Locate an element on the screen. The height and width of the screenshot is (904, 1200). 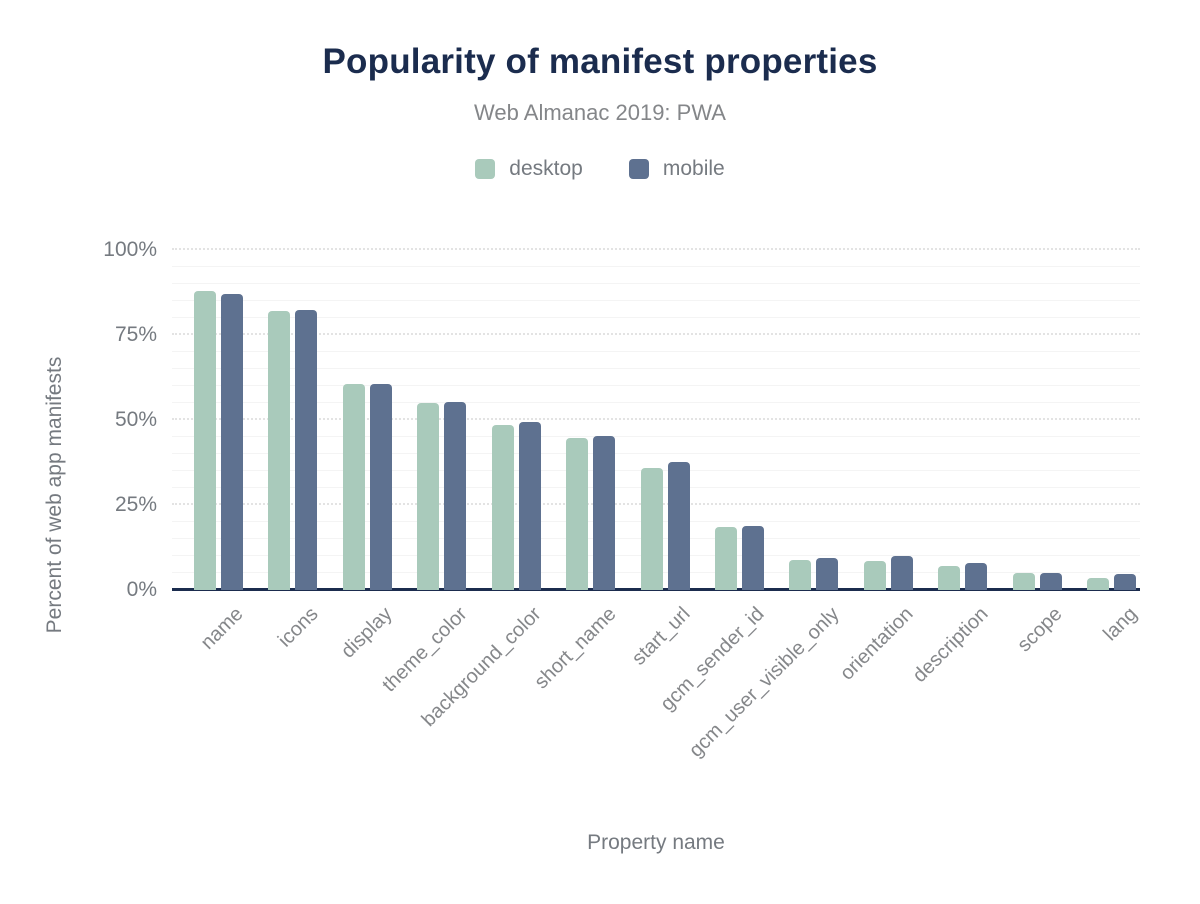
bar-desktop-short_name is located at coordinates (577, 514).